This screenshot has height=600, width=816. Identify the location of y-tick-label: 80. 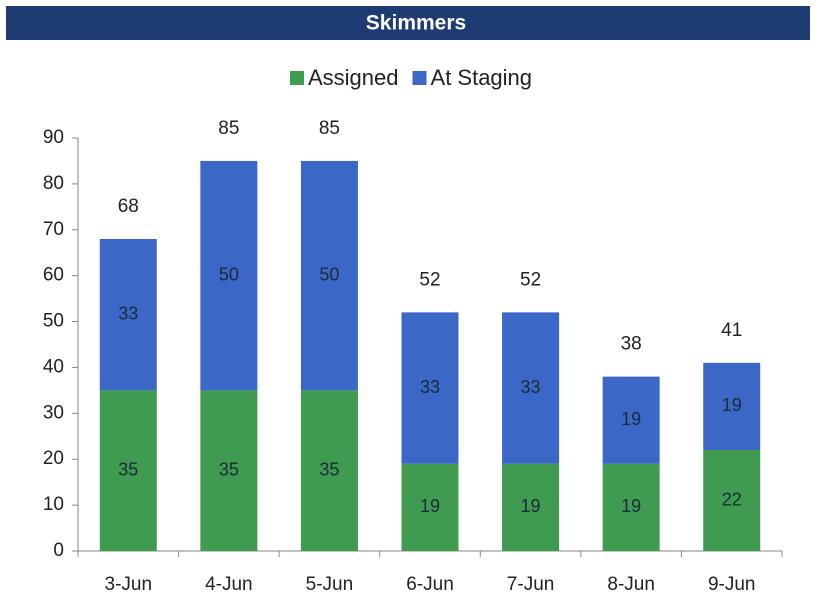
(53, 183).